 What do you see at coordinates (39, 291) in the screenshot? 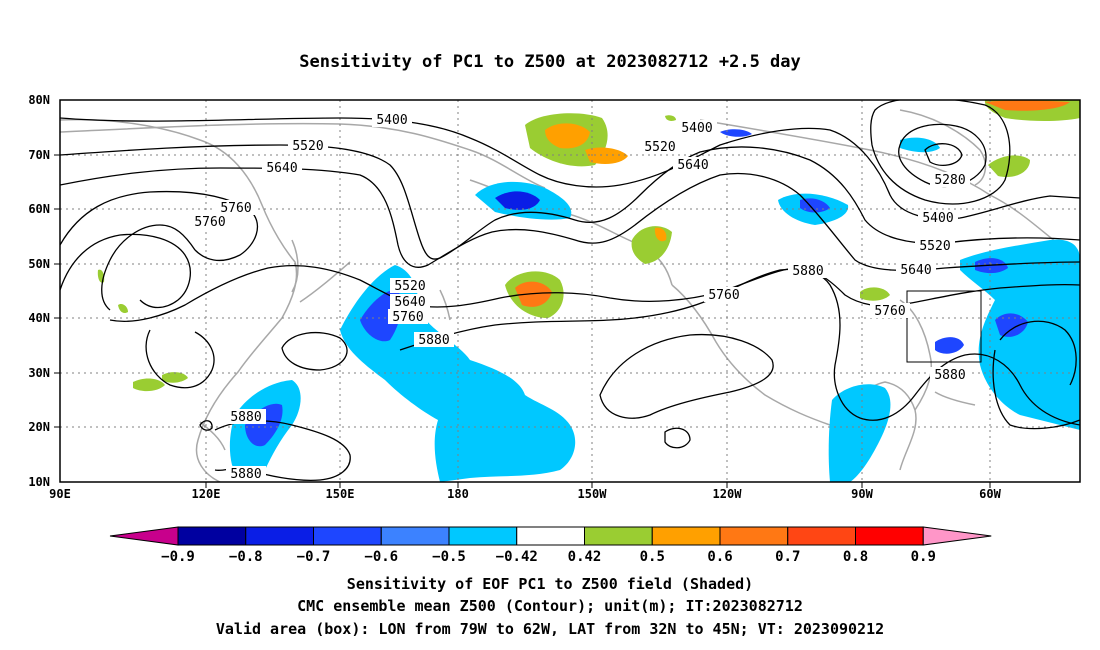
I see `lat-tick-labels: 80N 70N 60N 50N 40N 30N 20N 10N` at bounding box center [39, 291].